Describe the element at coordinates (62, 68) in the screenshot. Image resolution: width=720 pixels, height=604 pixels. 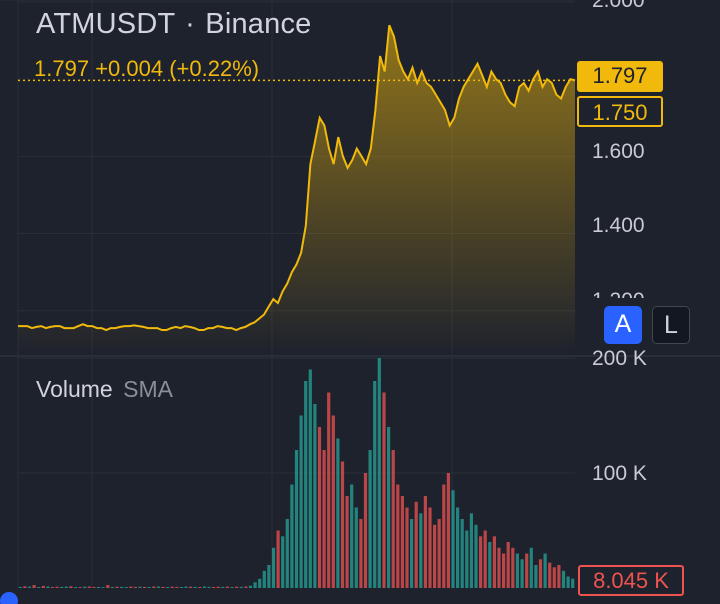
I see `last-price-value: 1.797` at that location.